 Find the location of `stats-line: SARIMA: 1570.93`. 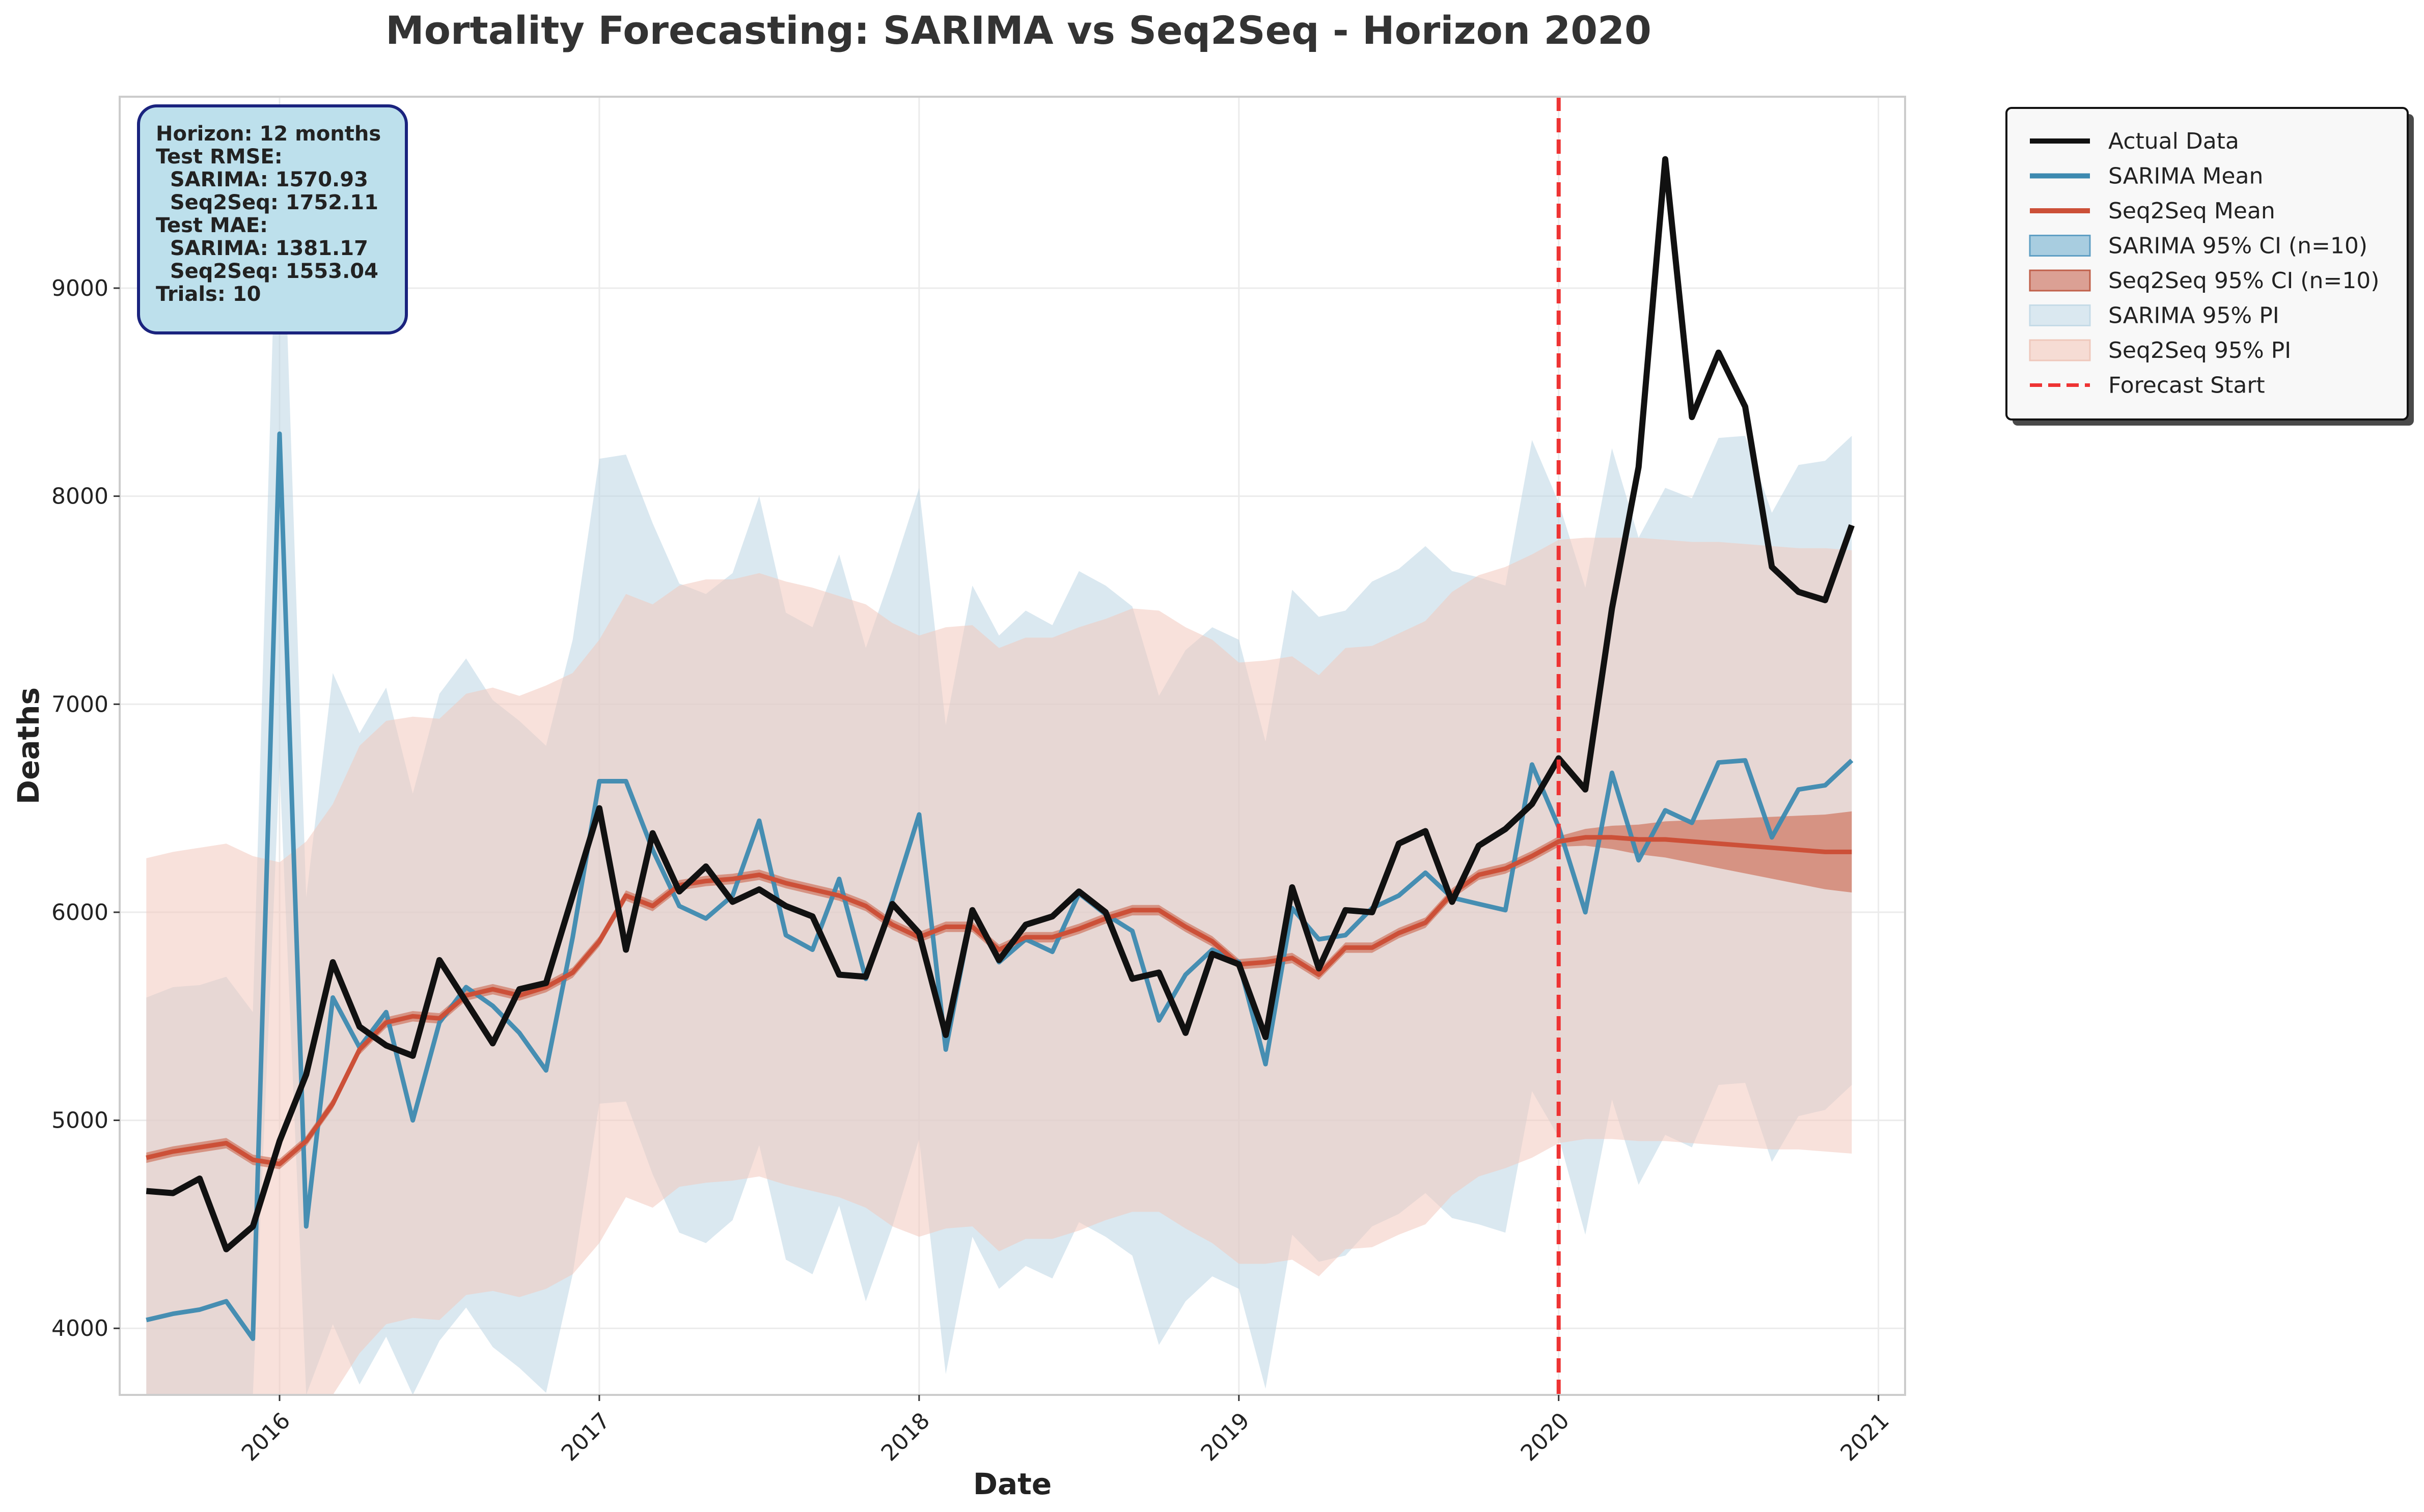

stats-line: SARIMA: 1570.93 is located at coordinates (262, 179).